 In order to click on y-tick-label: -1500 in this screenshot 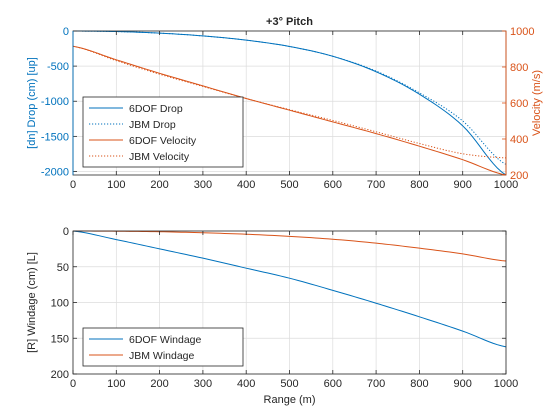, I will do `click(55, 137)`.